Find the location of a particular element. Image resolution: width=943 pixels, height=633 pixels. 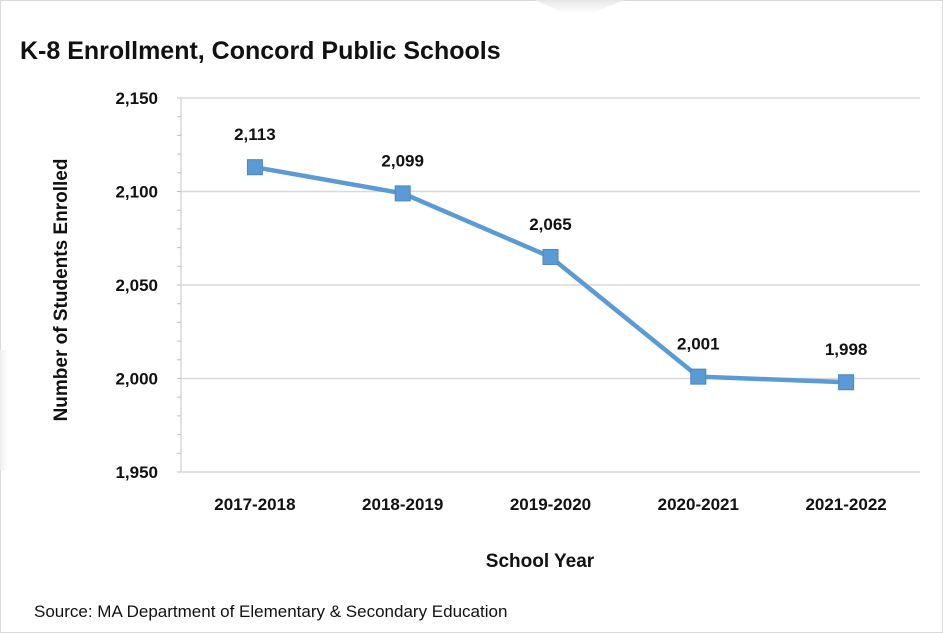

x-tick-label: 2021-2022 is located at coordinates (845, 504).